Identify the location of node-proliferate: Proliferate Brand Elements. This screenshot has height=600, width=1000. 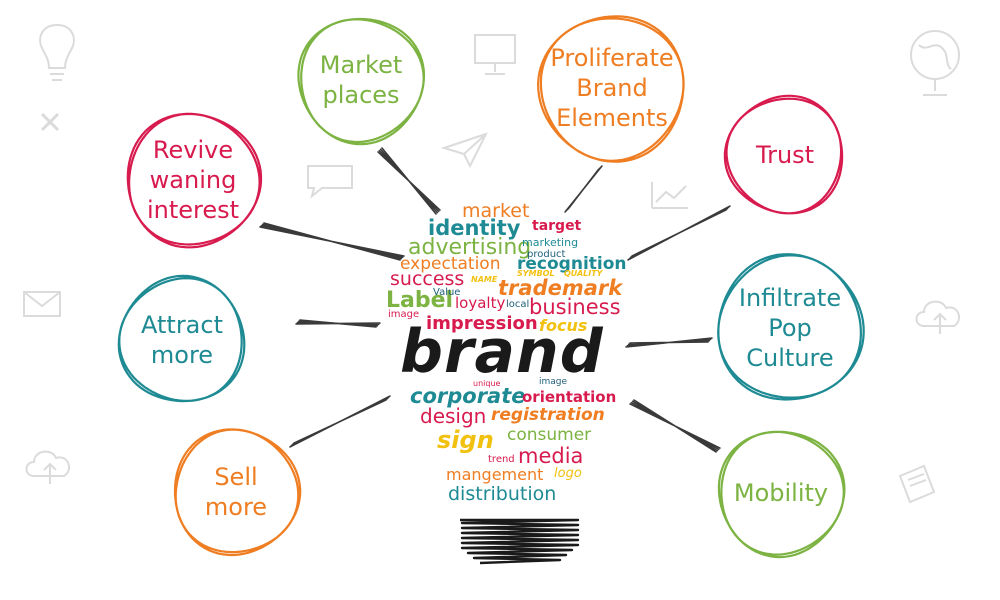
(612, 88).